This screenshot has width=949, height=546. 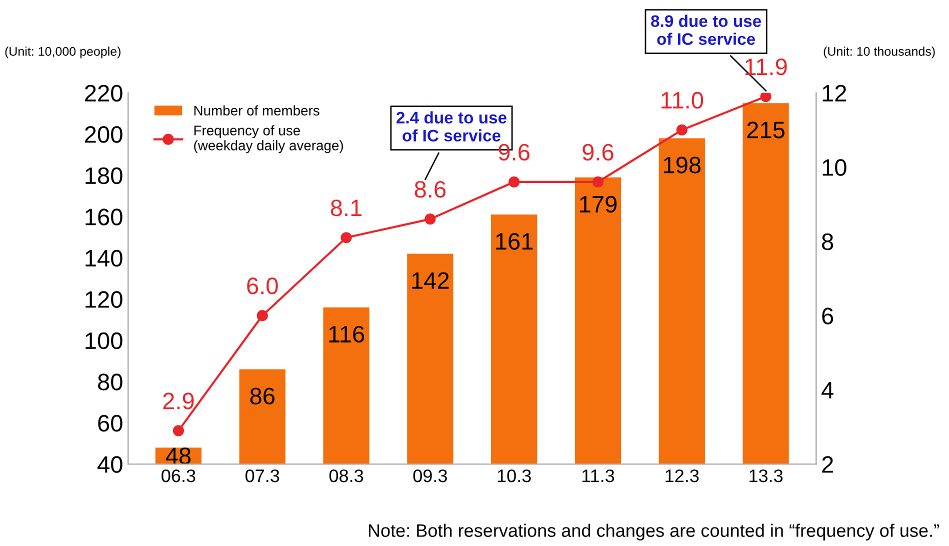 I want to click on y2-tick-label: 6, so click(x=828, y=316).